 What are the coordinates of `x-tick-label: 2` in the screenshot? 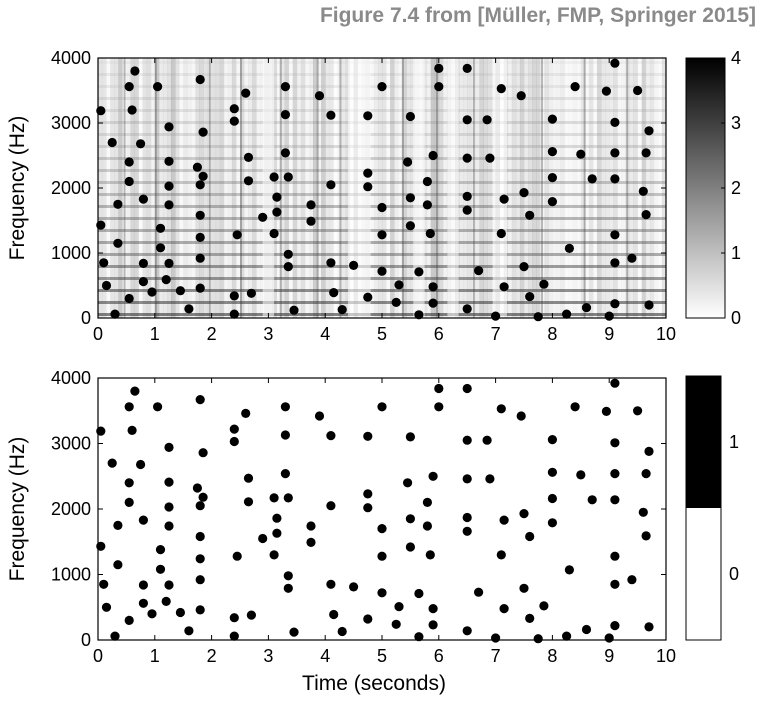 It's located at (212, 656).